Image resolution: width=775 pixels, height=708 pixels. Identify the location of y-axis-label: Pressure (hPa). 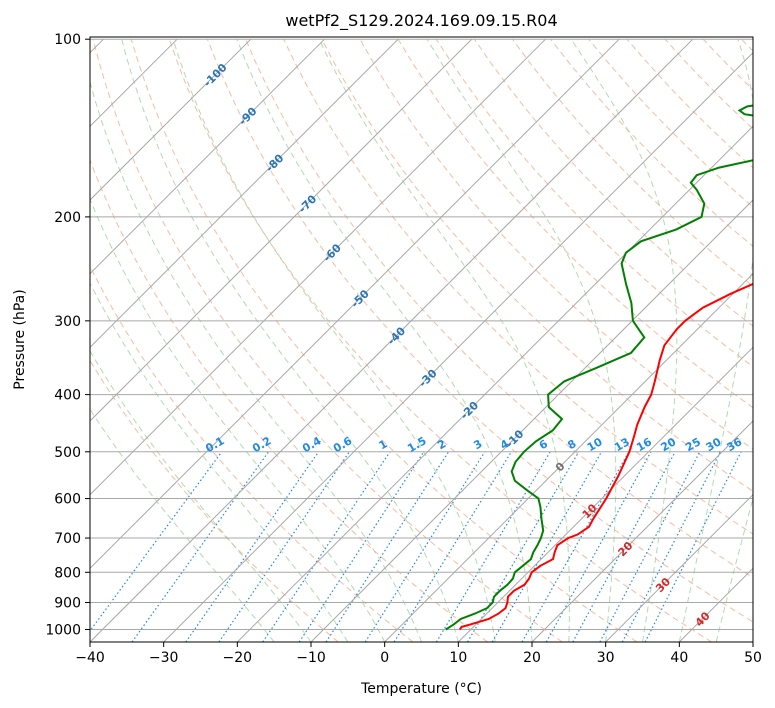
(20, 339).